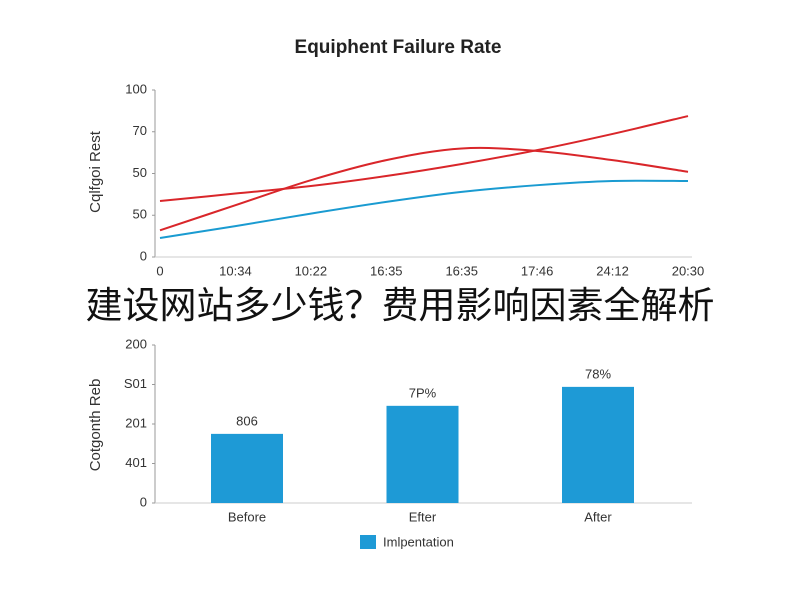 The width and height of the screenshot is (800, 605). What do you see at coordinates (135, 383) in the screenshot?
I see `y-tick-label: S01` at bounding box center [135, 383].